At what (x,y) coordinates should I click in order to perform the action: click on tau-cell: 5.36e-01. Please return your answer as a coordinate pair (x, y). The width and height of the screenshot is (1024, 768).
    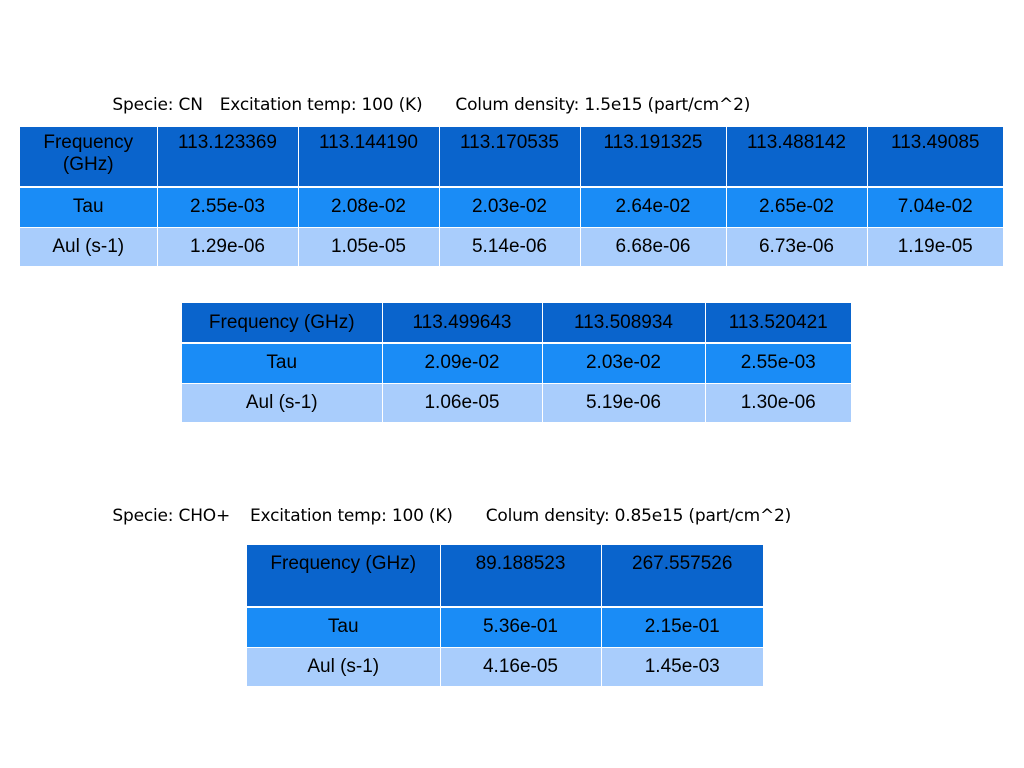
    Looking at the image, I should click on (521, 627).